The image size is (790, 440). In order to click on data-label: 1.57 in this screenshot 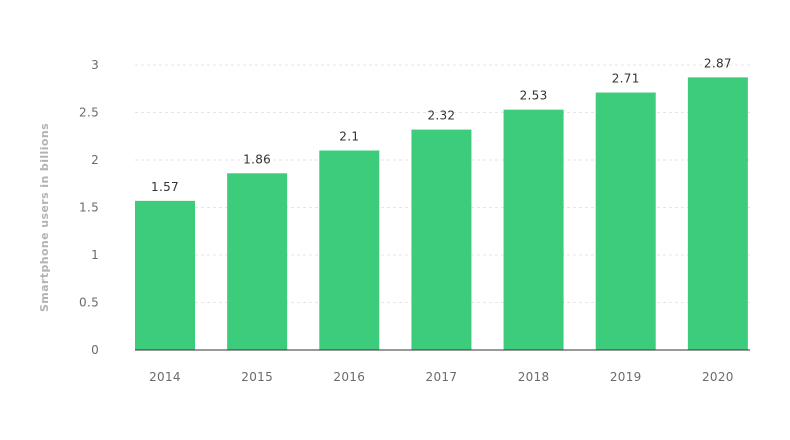, I will do `click(165, 187)`.